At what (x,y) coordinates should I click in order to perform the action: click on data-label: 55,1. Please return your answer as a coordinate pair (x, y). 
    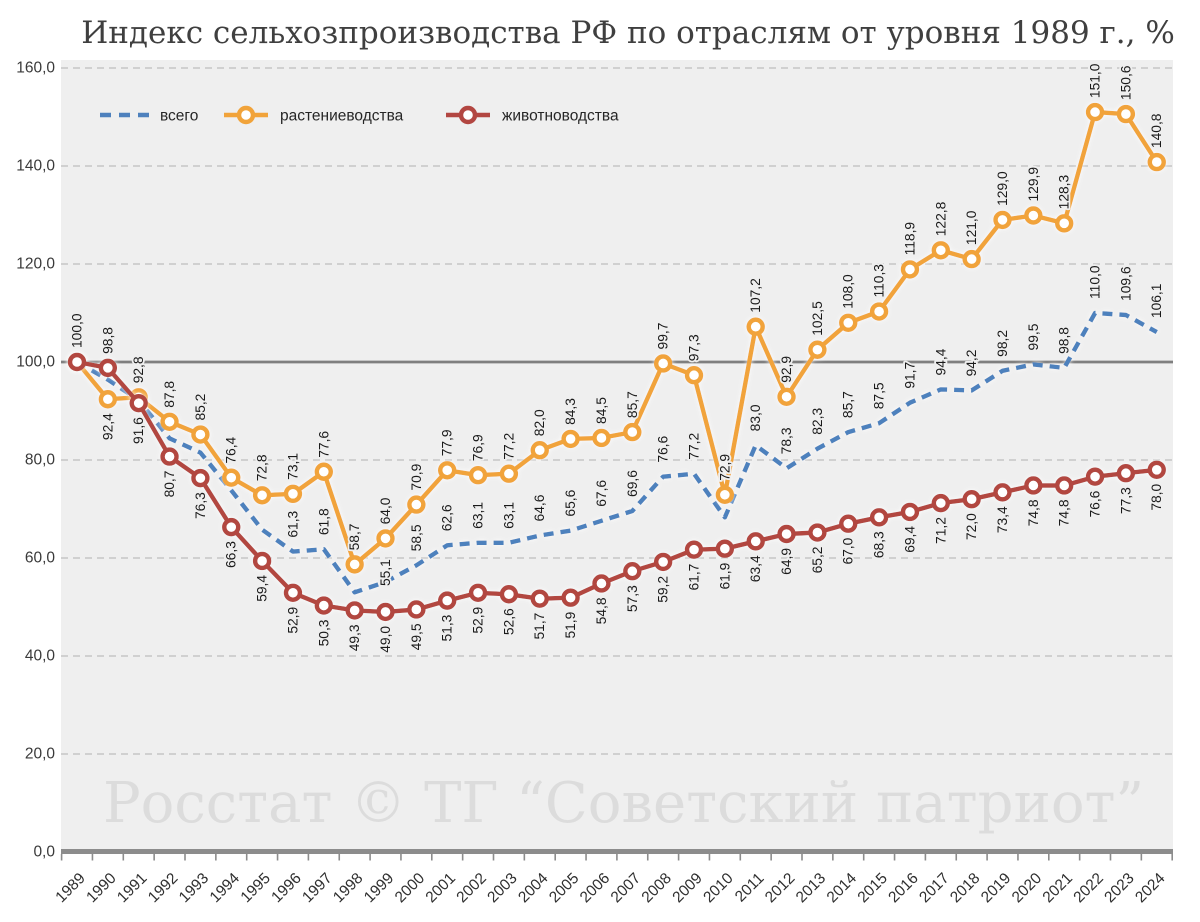
    Looking at the image, I should click on (385, 572).